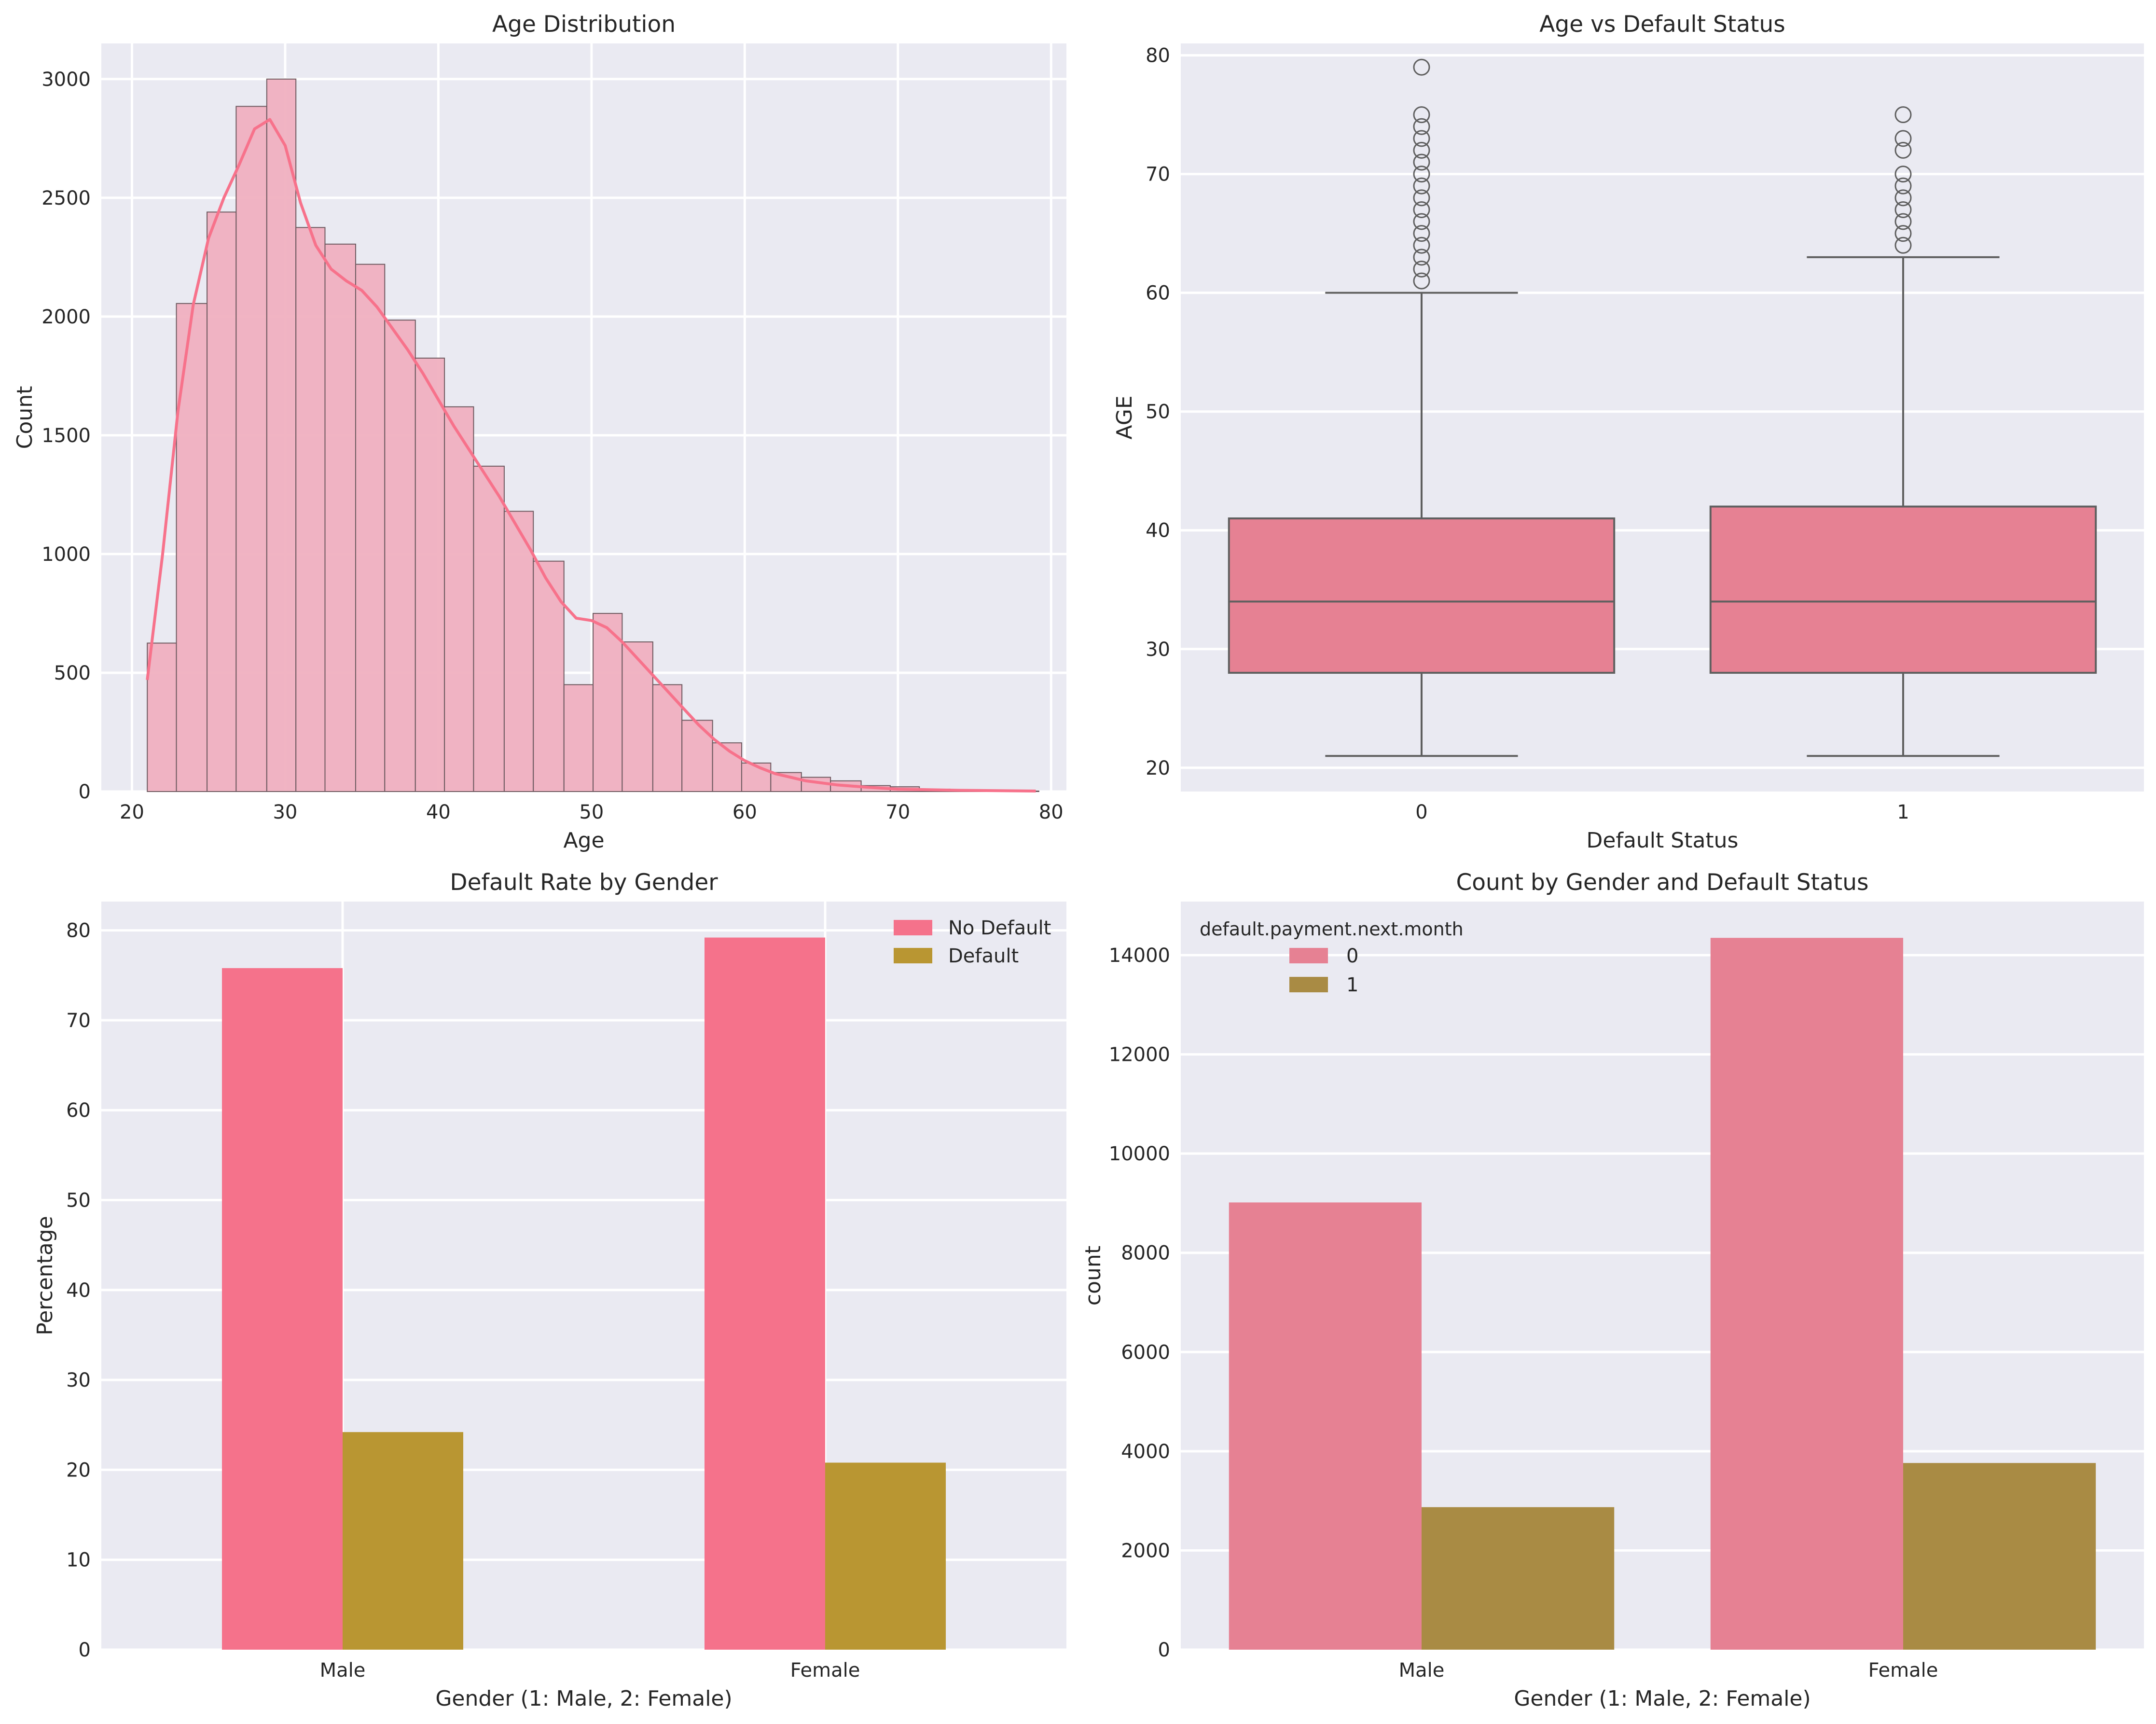 Image resolution: width=2156 pixels, height=1724 pixels. Describe the element at coordinates (66, 198) in the screenshot. I see `y-tick-label: 2500` at that location.